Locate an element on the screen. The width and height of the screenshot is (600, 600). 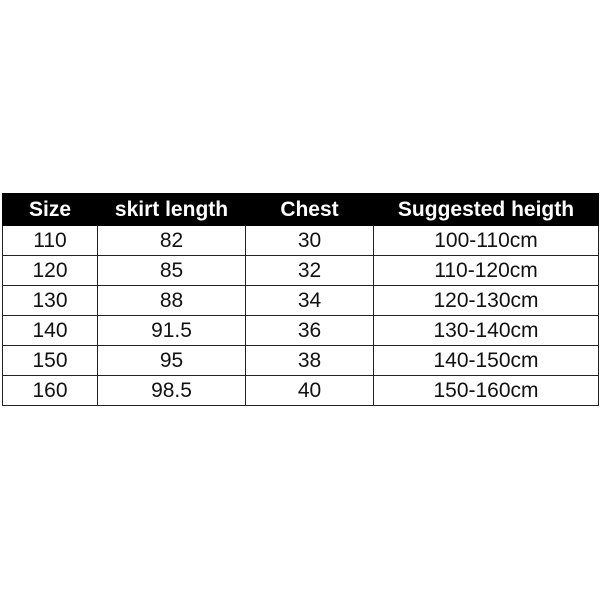
suggested-height-cell: 140-150cm is located at coordinates (486, 360).